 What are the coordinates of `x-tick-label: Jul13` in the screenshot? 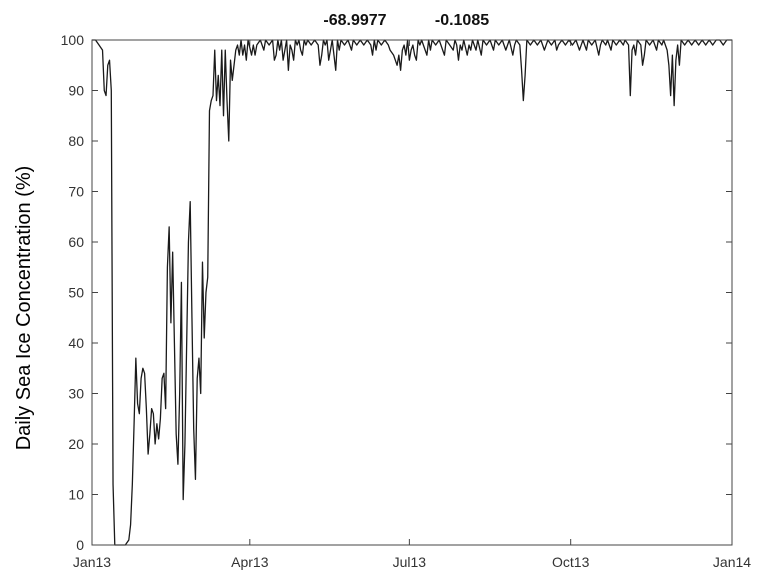 It's located at (410, 562).